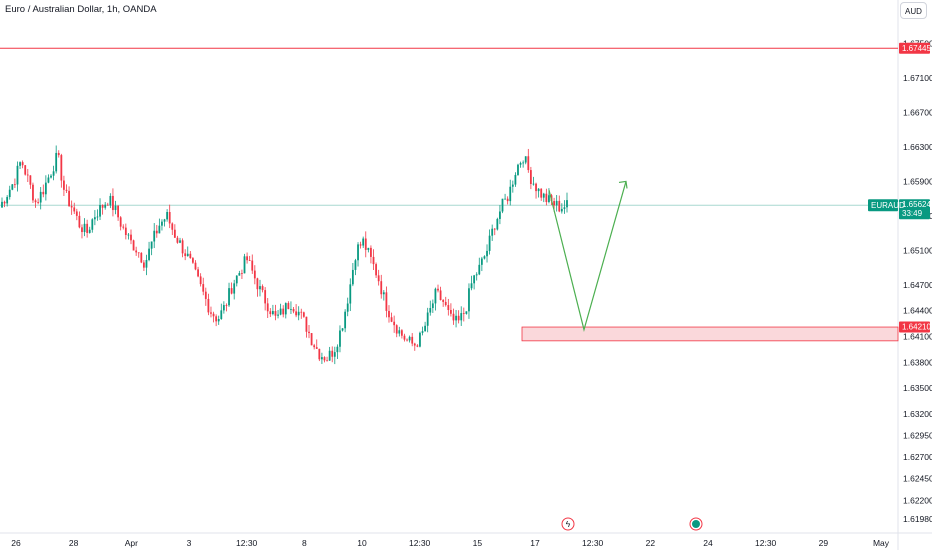  Describe the element at coordinates (304, 543) in the screenshot. I see `time-tick-label: 8` at that location.